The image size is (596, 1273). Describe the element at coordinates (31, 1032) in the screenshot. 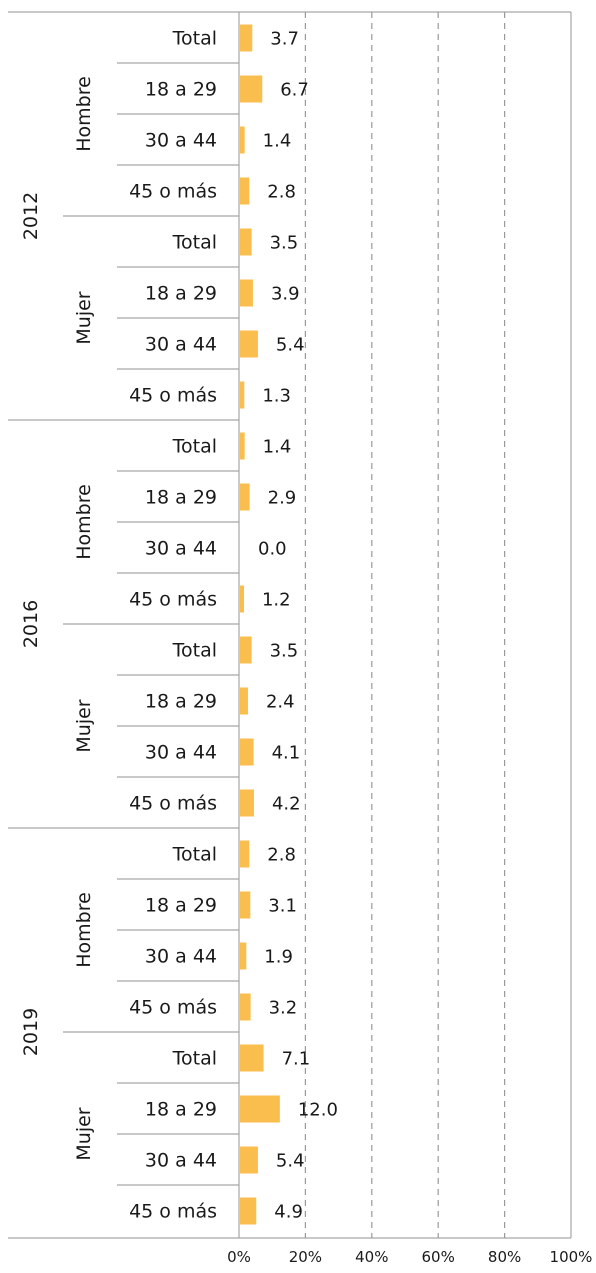

I see `year-label: 2019` at that location.